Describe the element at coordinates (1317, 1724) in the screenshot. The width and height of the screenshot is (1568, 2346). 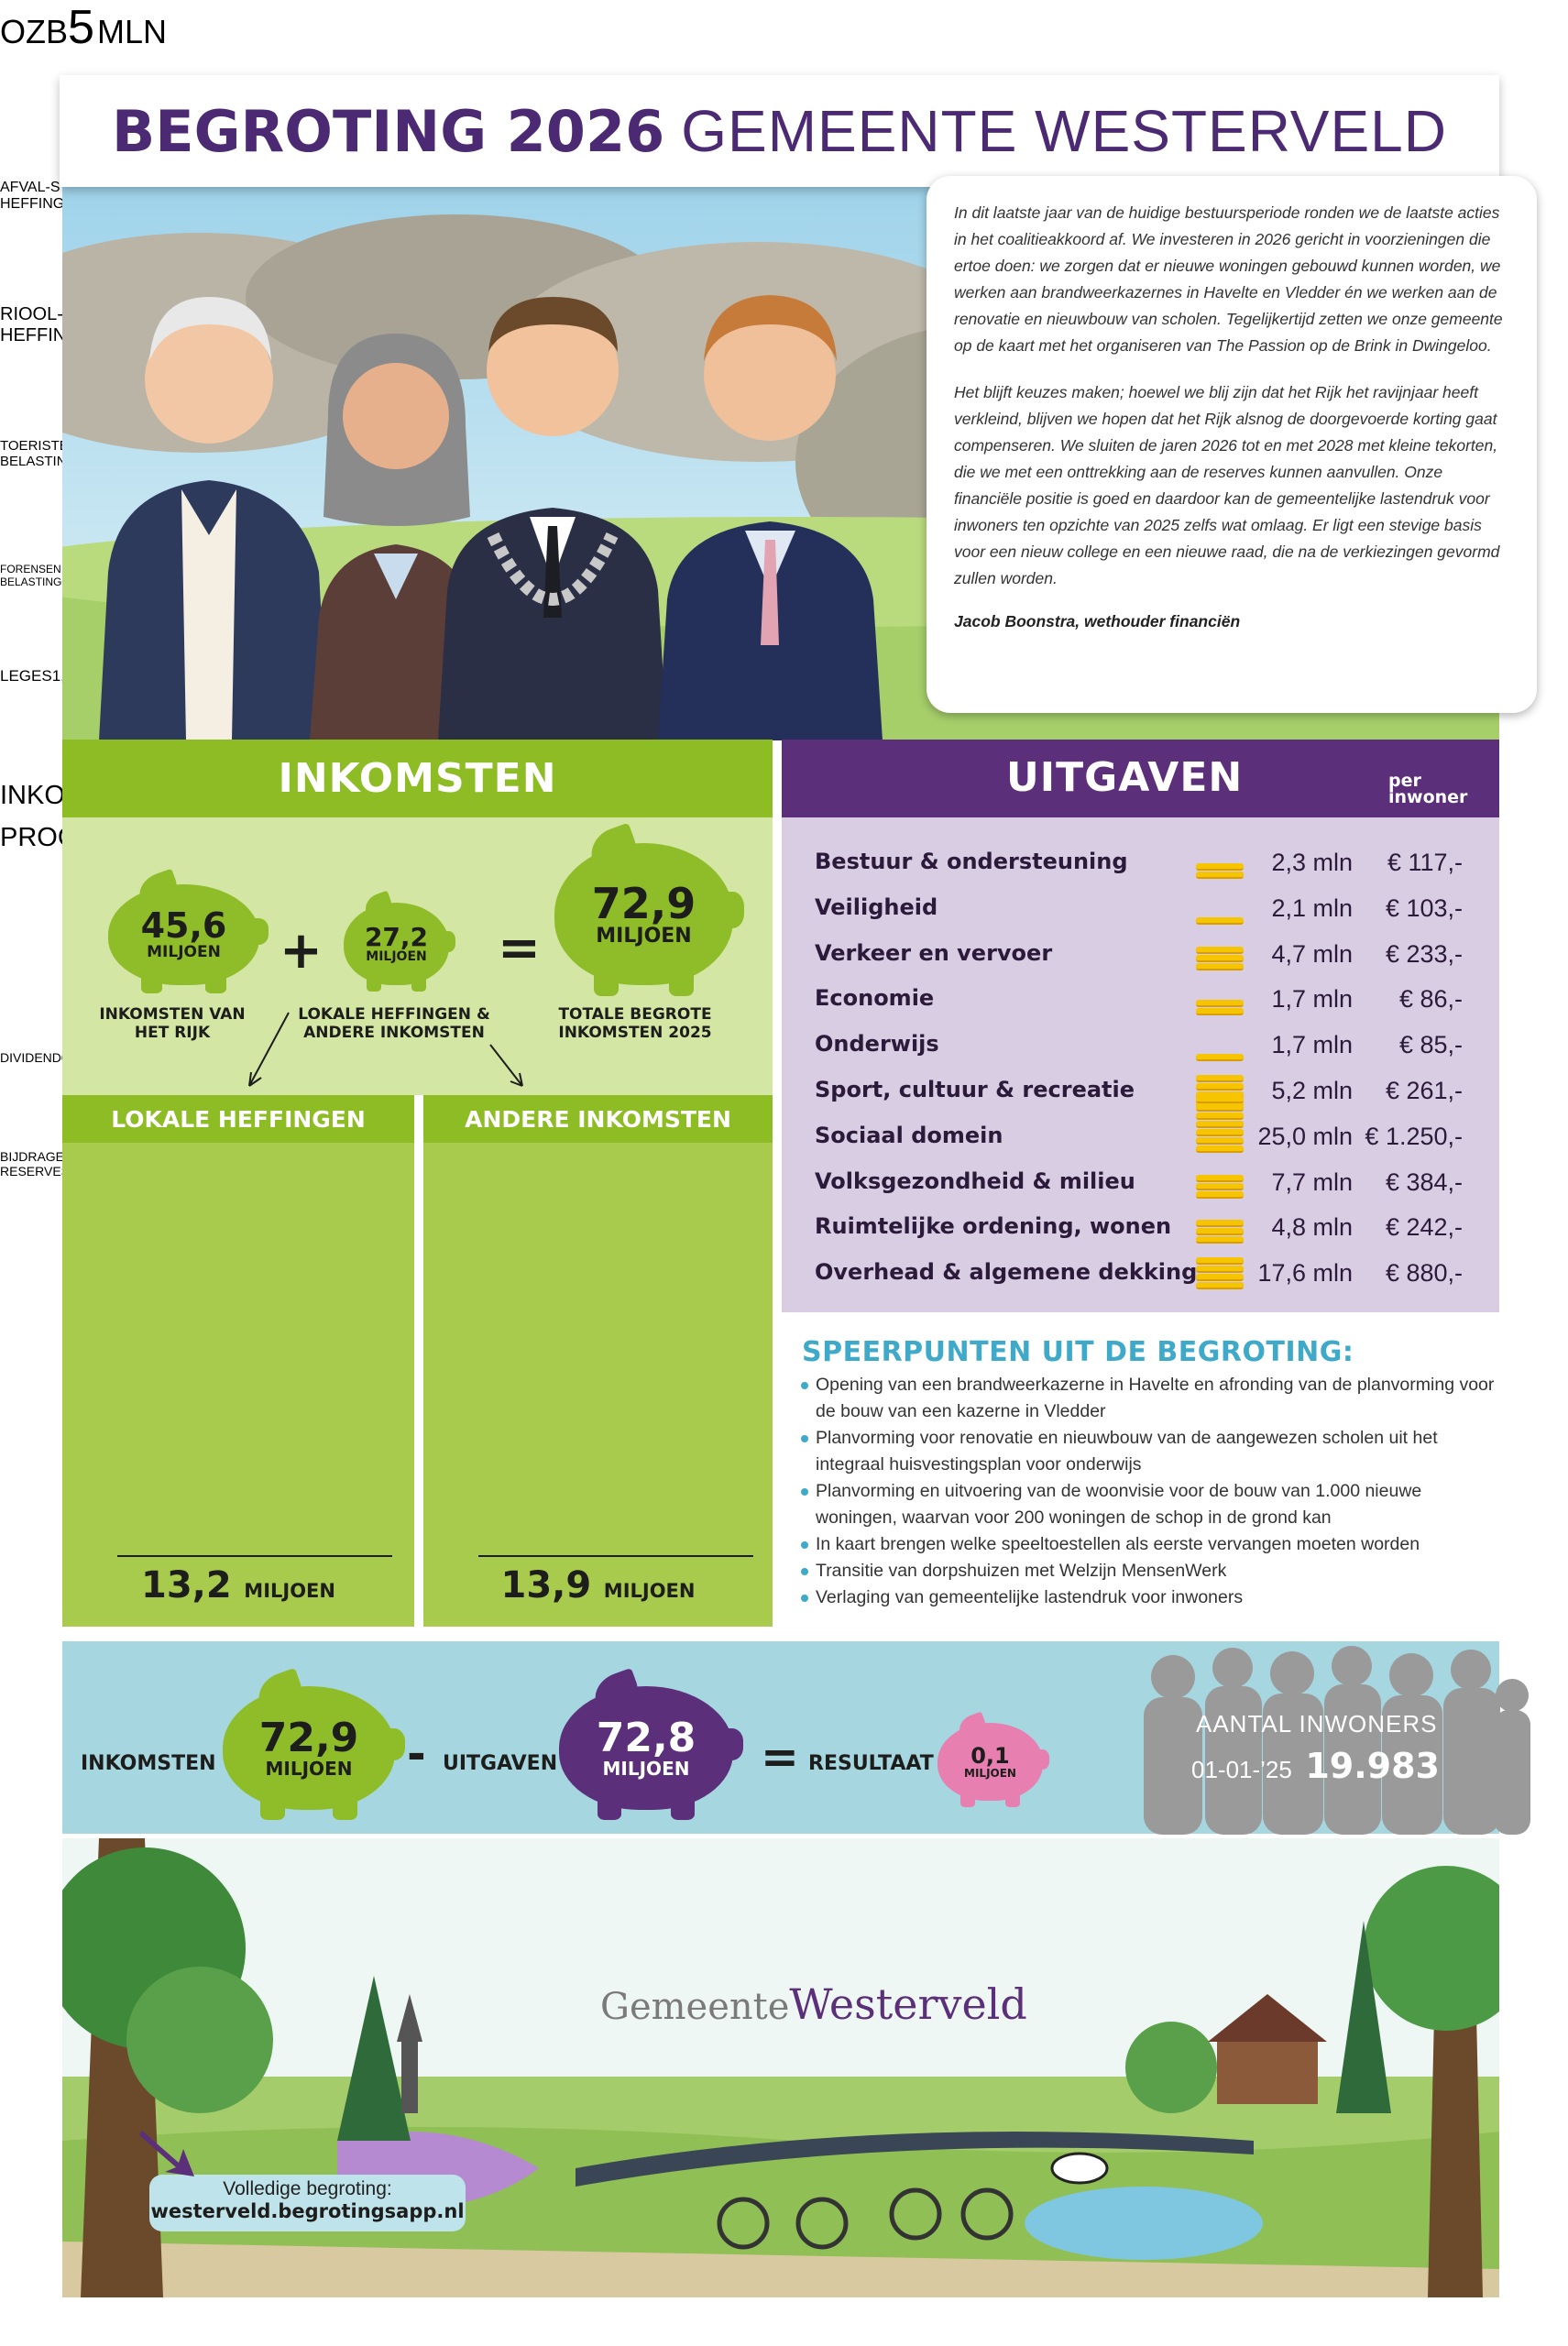
I see `inwoners-label: AANTAL INWONERS` at that location.